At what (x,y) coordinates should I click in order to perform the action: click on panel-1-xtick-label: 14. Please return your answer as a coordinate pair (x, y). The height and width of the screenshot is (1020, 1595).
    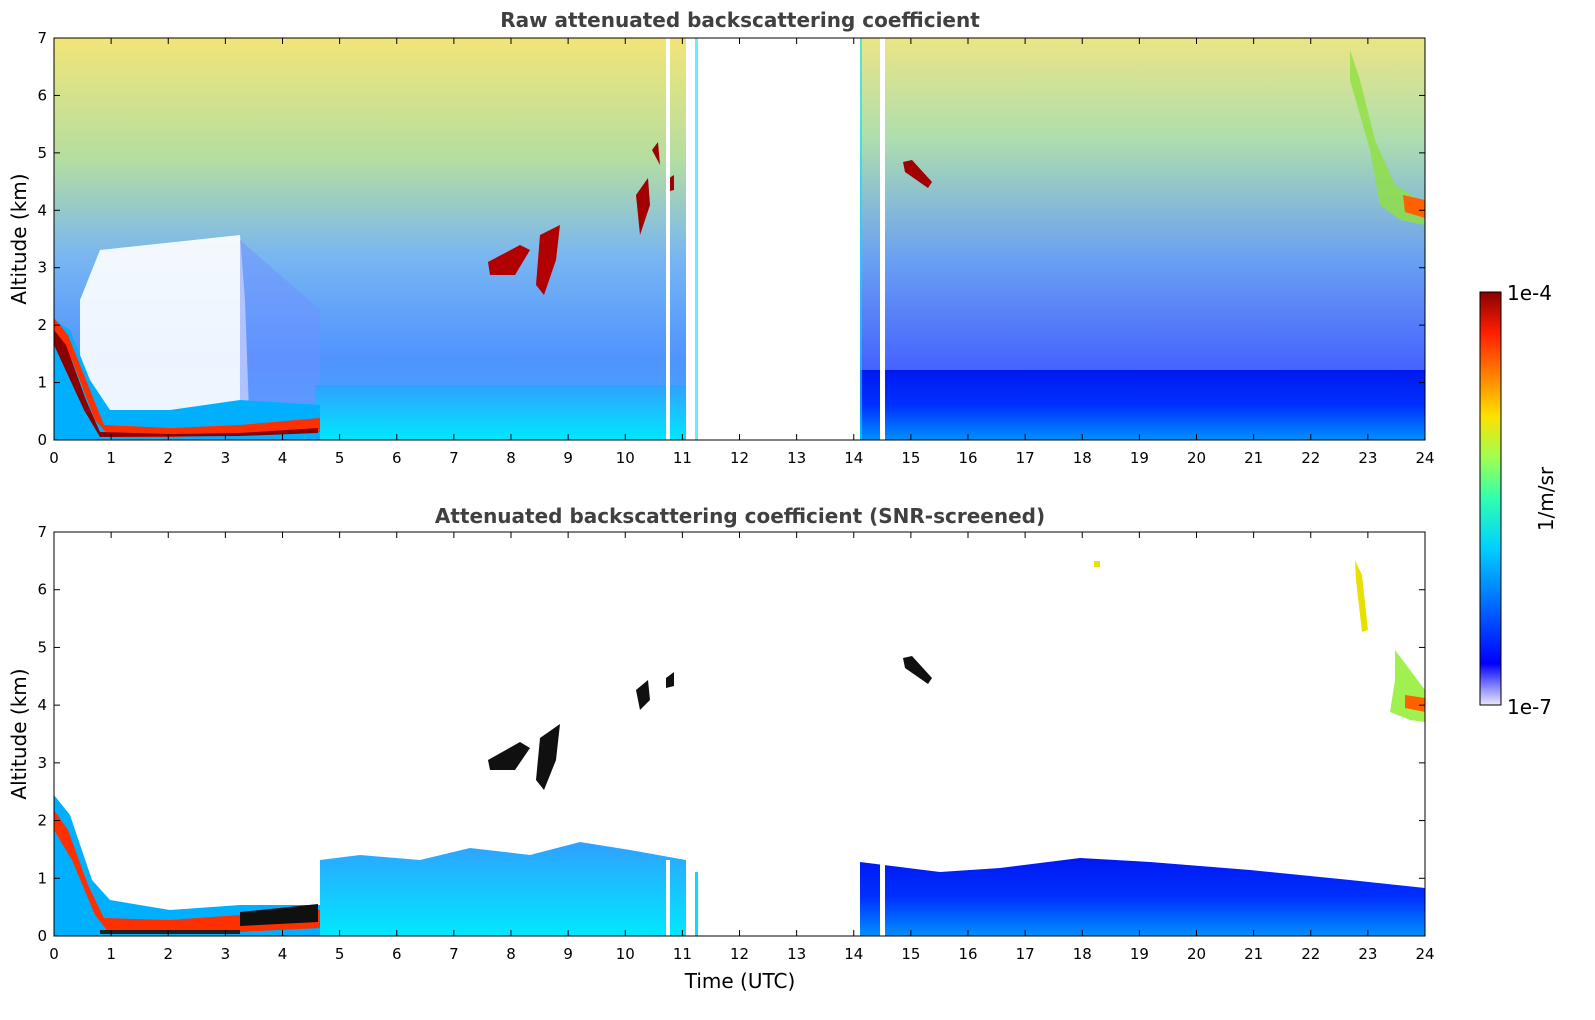
    Looking at the image, I should click on (853, 458).